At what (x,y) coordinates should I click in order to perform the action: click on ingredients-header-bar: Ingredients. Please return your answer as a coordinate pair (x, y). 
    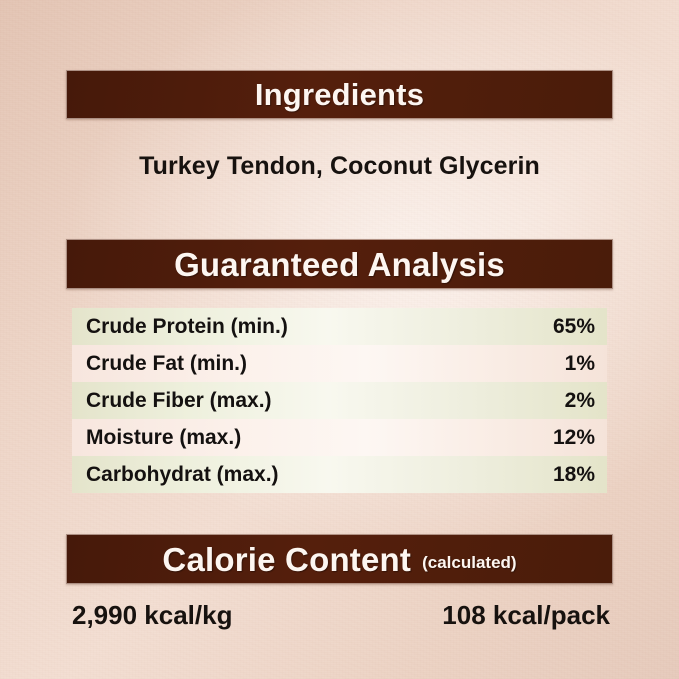
    Looking at the image, I should click on (339, 94).